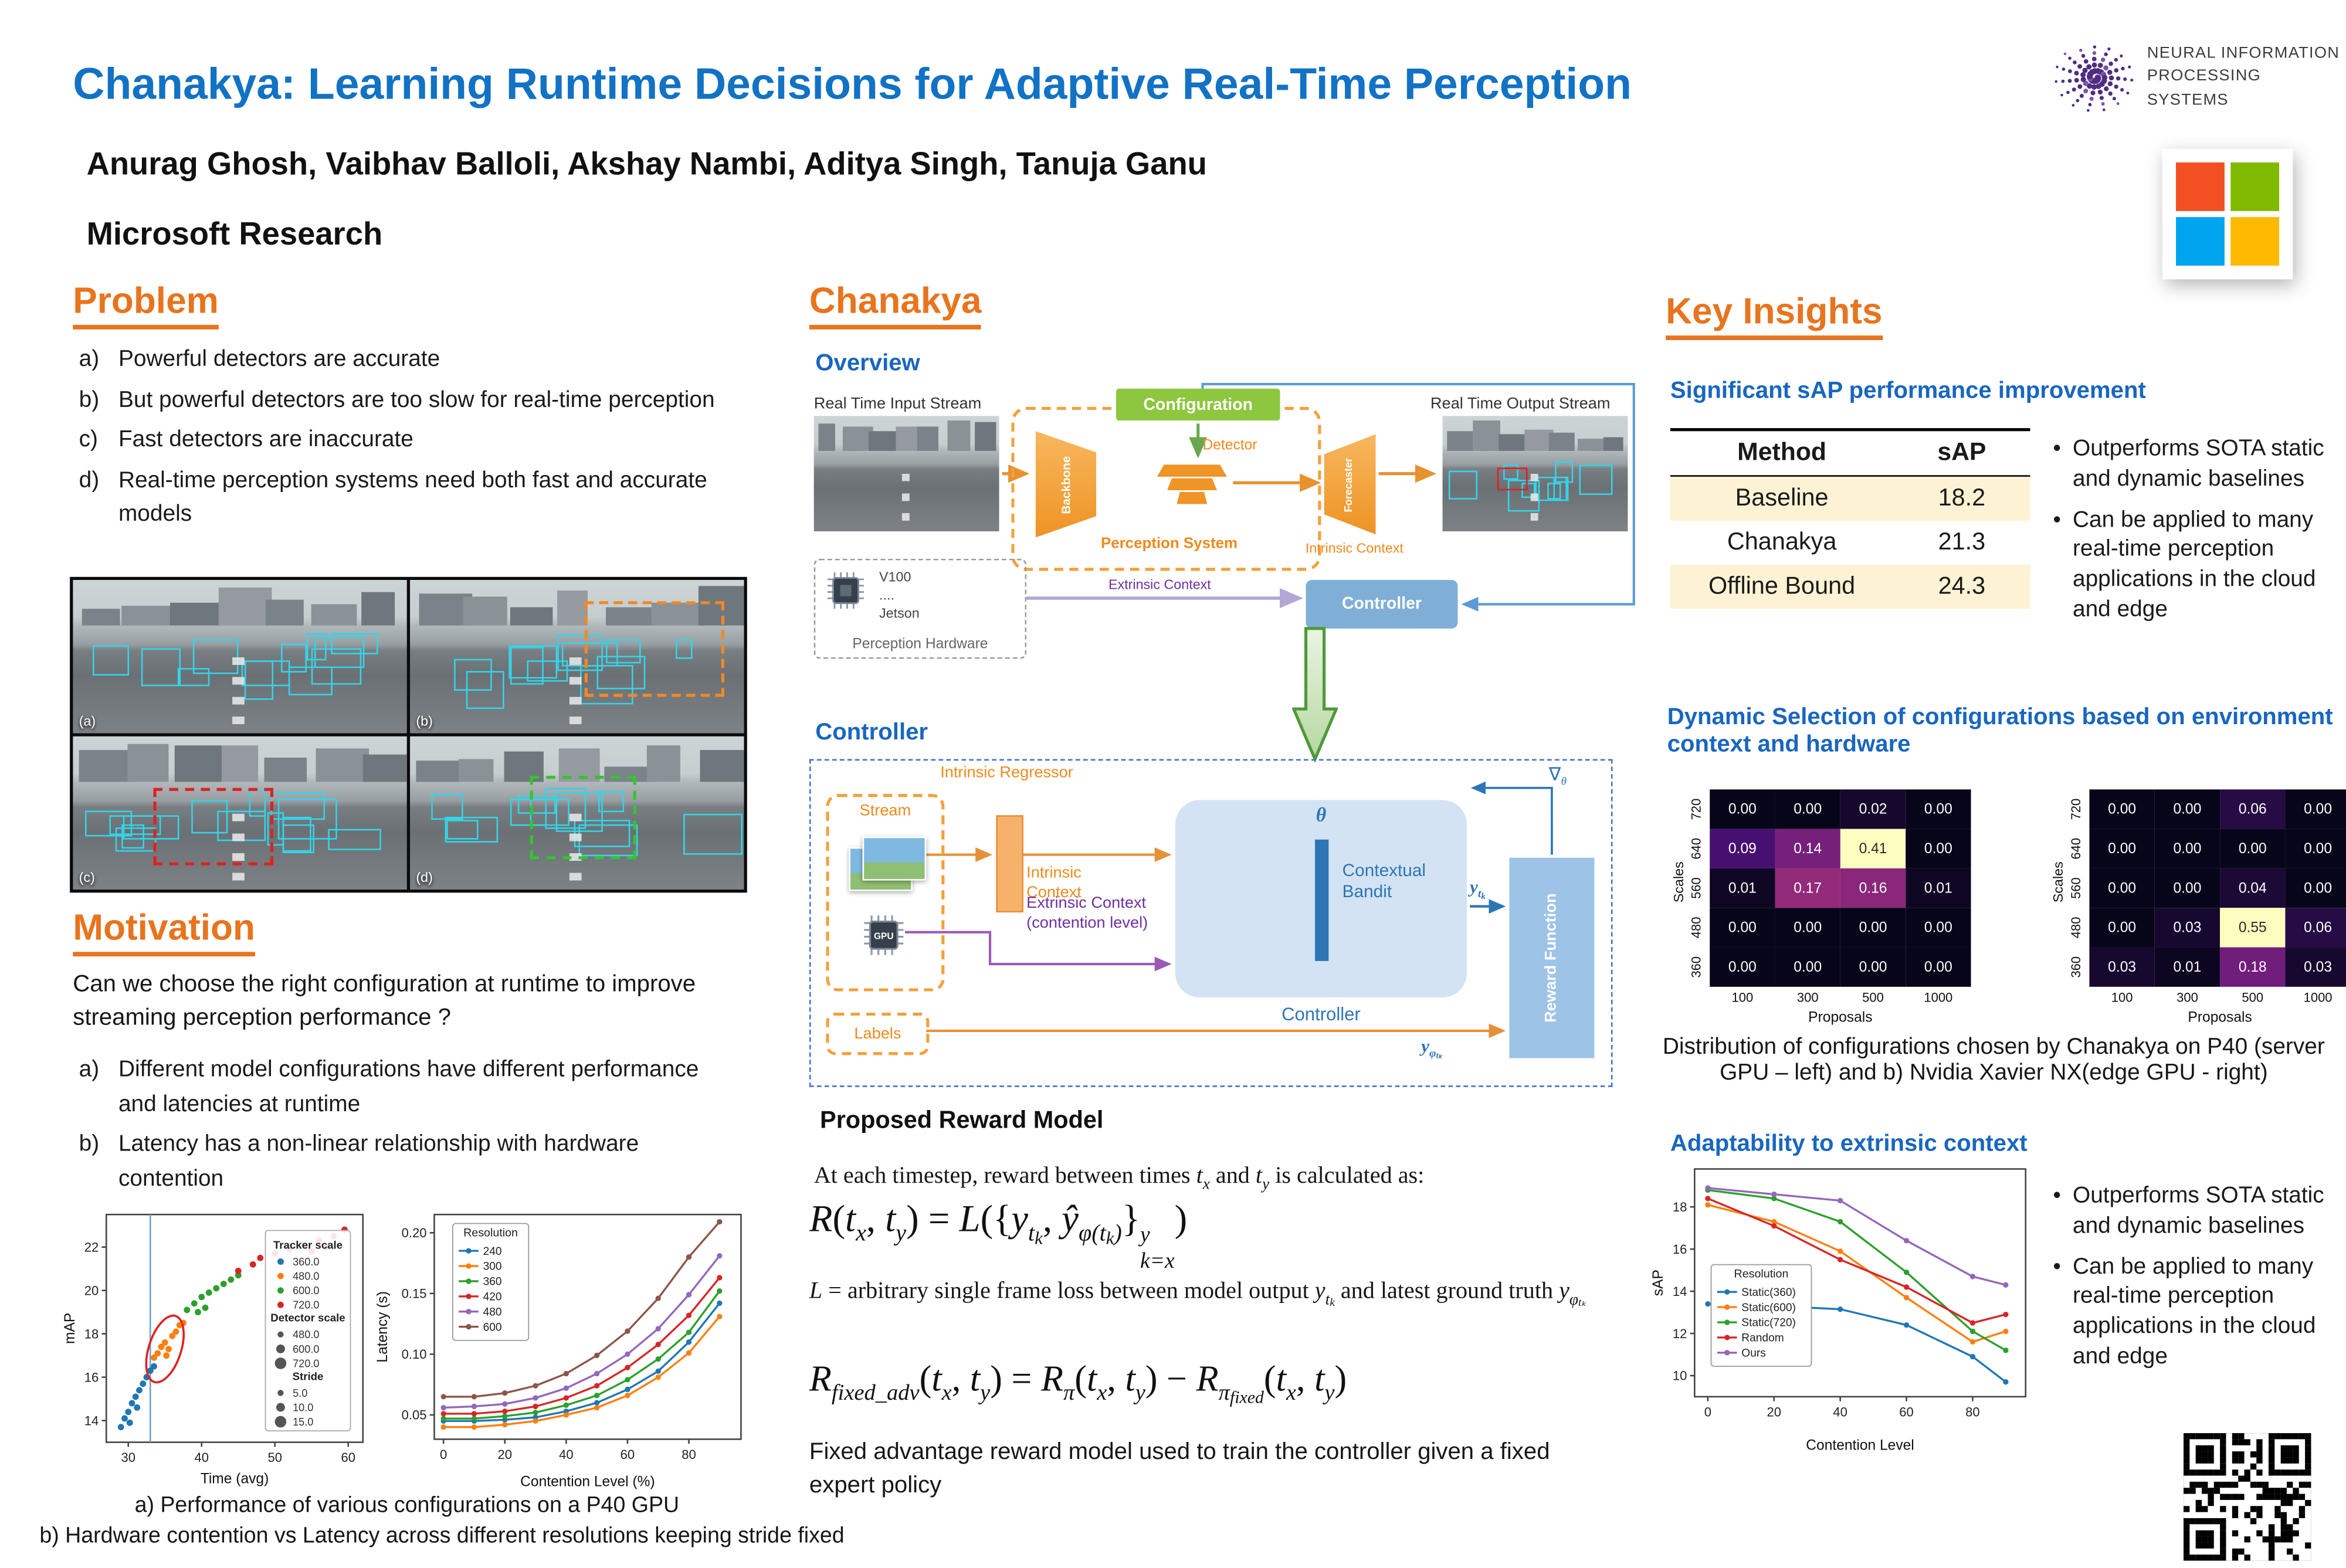  What do you see at coordinates (1962, 498) in the screenshot?
I see `cell-sap: 18.2` at bounding box center [1962, 498].